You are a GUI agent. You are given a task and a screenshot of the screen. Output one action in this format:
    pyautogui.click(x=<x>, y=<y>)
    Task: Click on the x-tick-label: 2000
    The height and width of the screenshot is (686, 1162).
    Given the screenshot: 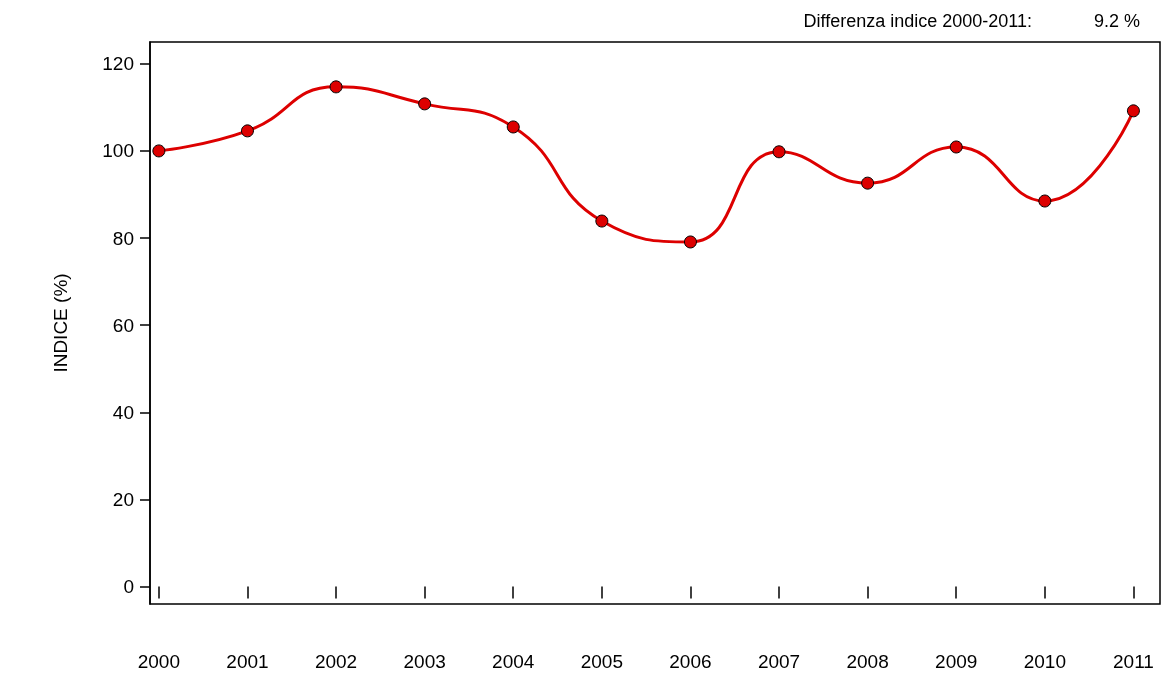 What is the action you would take?
    pyautogui.click(x=158, y=661)
    